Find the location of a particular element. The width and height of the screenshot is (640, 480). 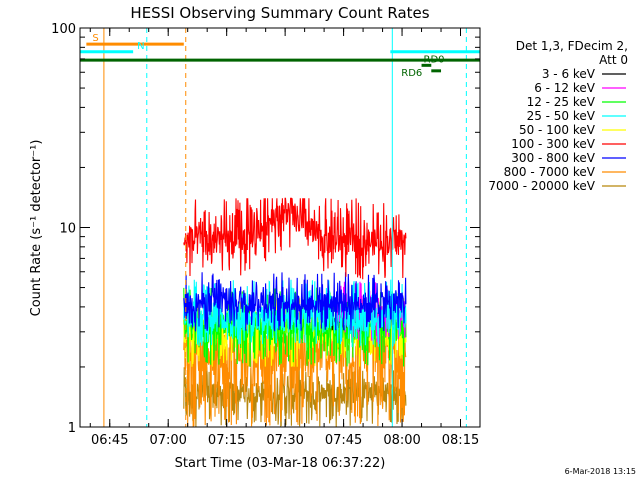

x-tick-label: 06:45 is located at coordinates (109, 440).